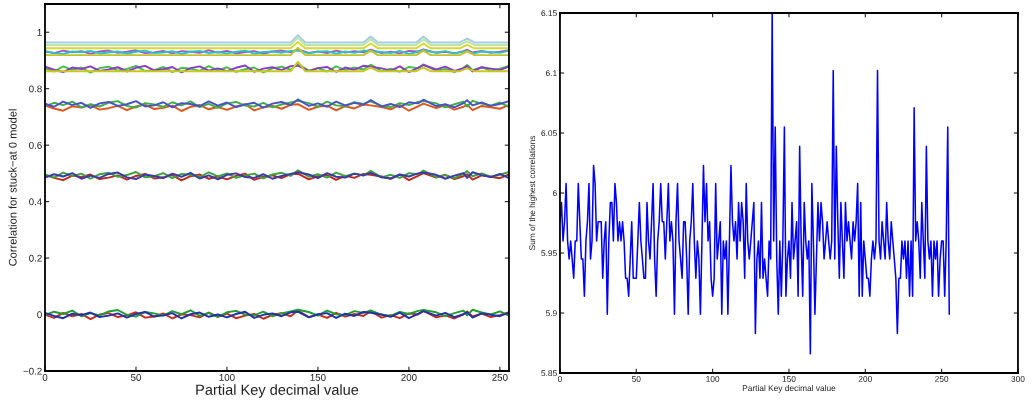 This screenshot has height=414, width=1032. I want to click on y-tick-label: 5.9, so click(551, 313).